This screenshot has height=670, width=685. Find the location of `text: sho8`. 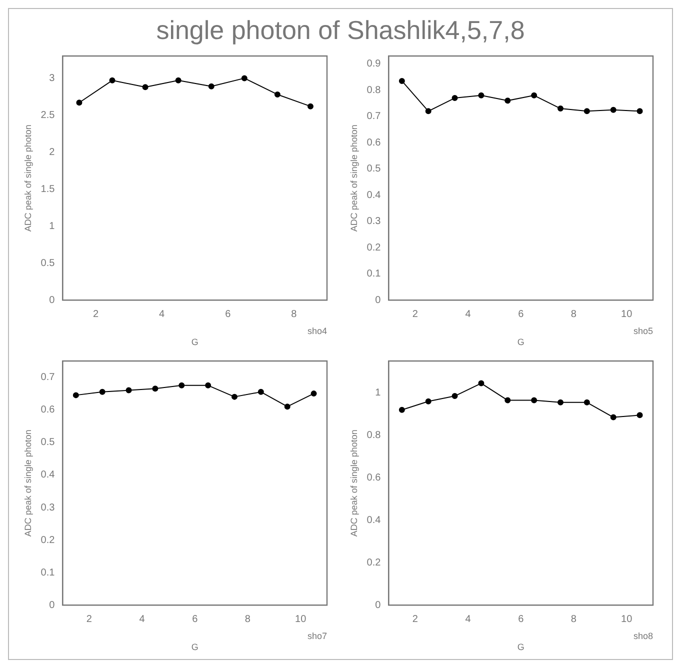

text: sho8 is located at coordinates (643, 636).